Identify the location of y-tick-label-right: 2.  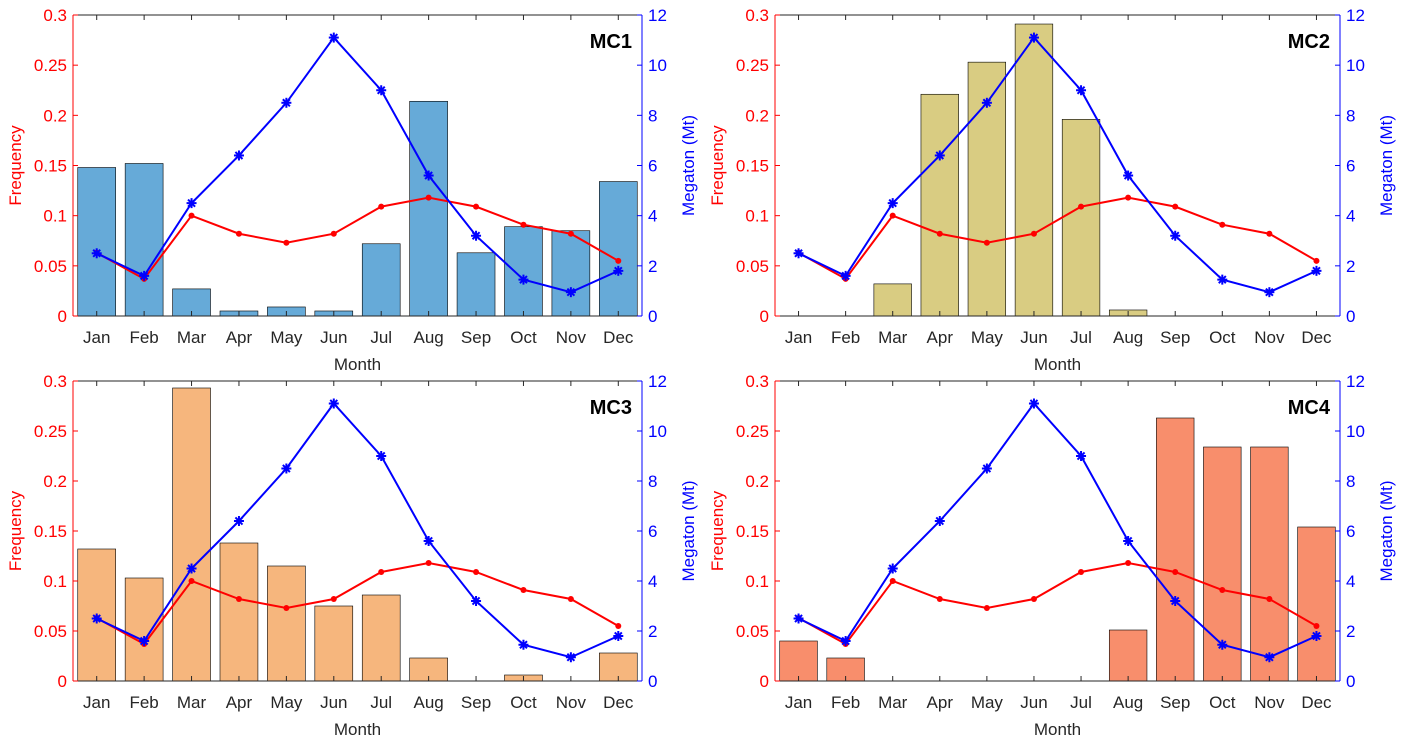
(1350, 631).